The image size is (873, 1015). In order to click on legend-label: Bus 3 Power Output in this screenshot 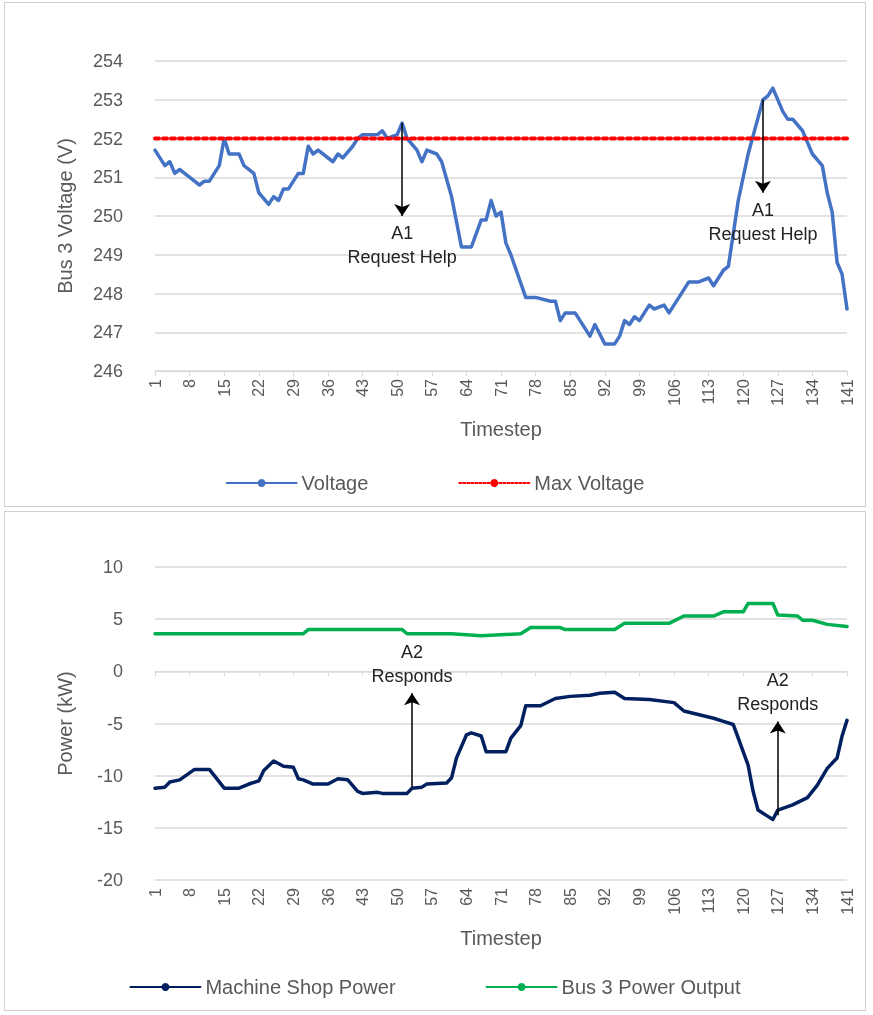, I will do `click(651, 987)`.